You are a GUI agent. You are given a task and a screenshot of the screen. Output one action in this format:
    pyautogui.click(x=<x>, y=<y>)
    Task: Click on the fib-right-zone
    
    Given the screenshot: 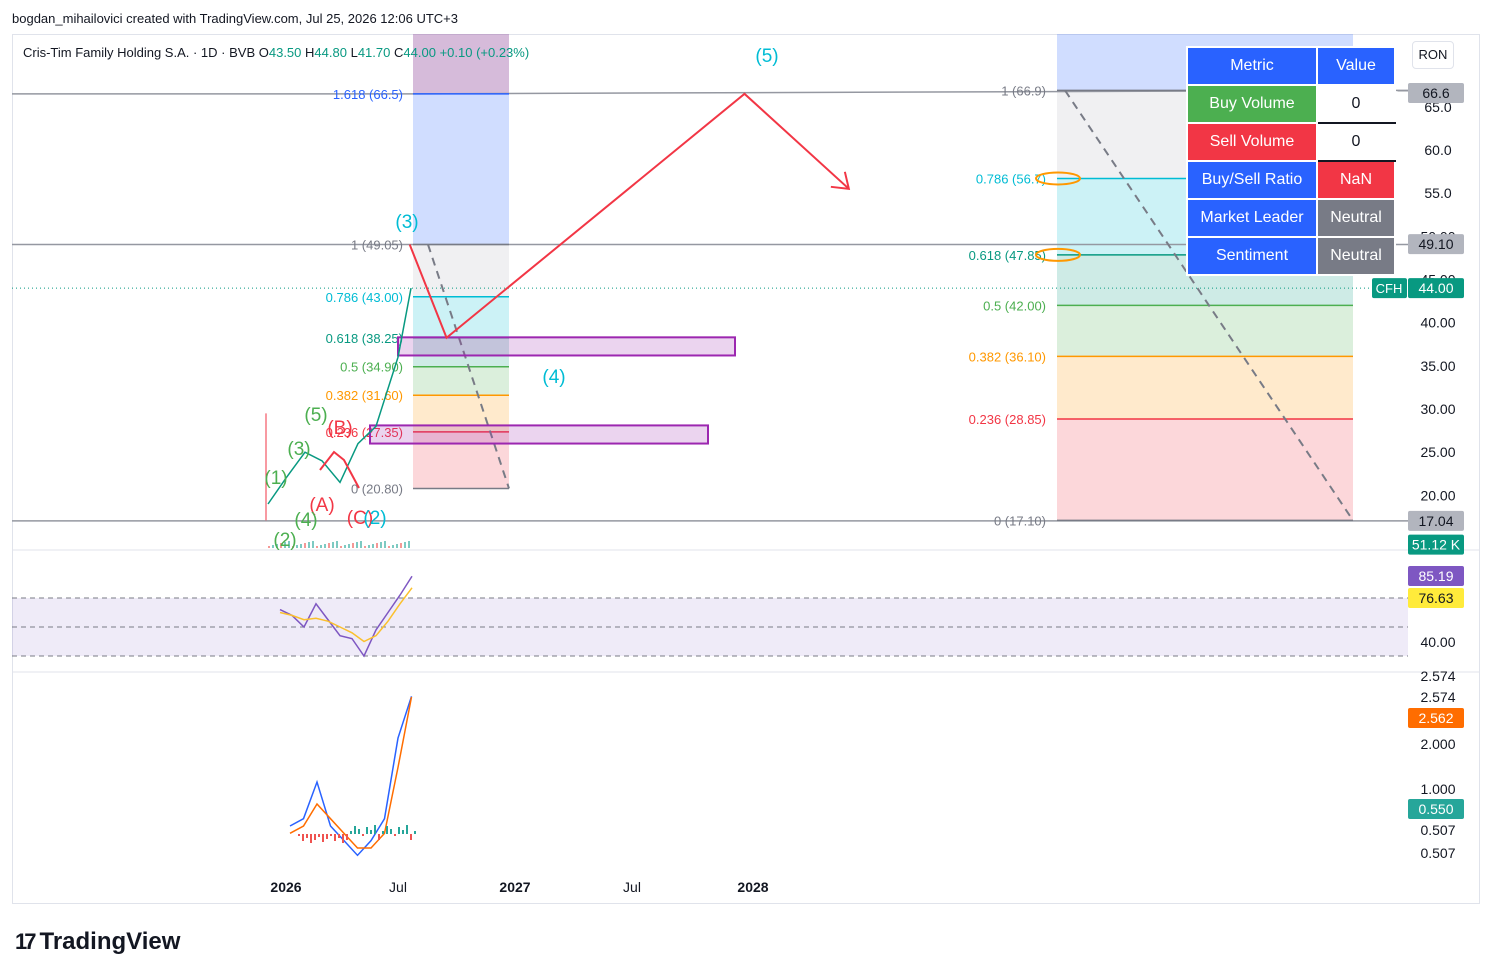 What is the action you would take?
    pyautogui.click(x=1205, y=469)
    